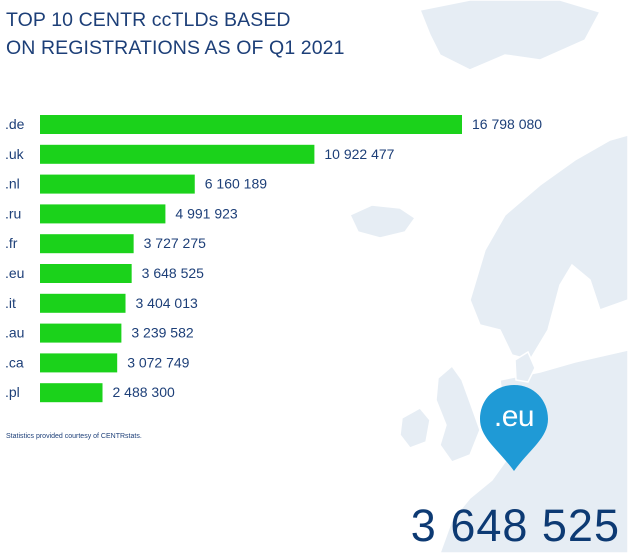 This screenshot has height=553, width=628. What do you see at coordinates (162, 333) in the screenshot?
I see `value-label: 3 239 582` at bounding box center [162, 333].